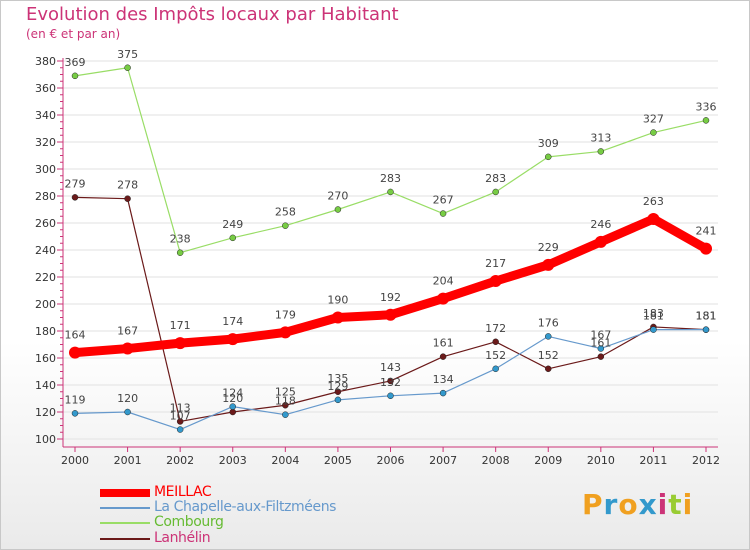  What do you see at coordinates (180, 325) in the screenshot?
I see `data-label: 171` at bounding box center [180, 325].